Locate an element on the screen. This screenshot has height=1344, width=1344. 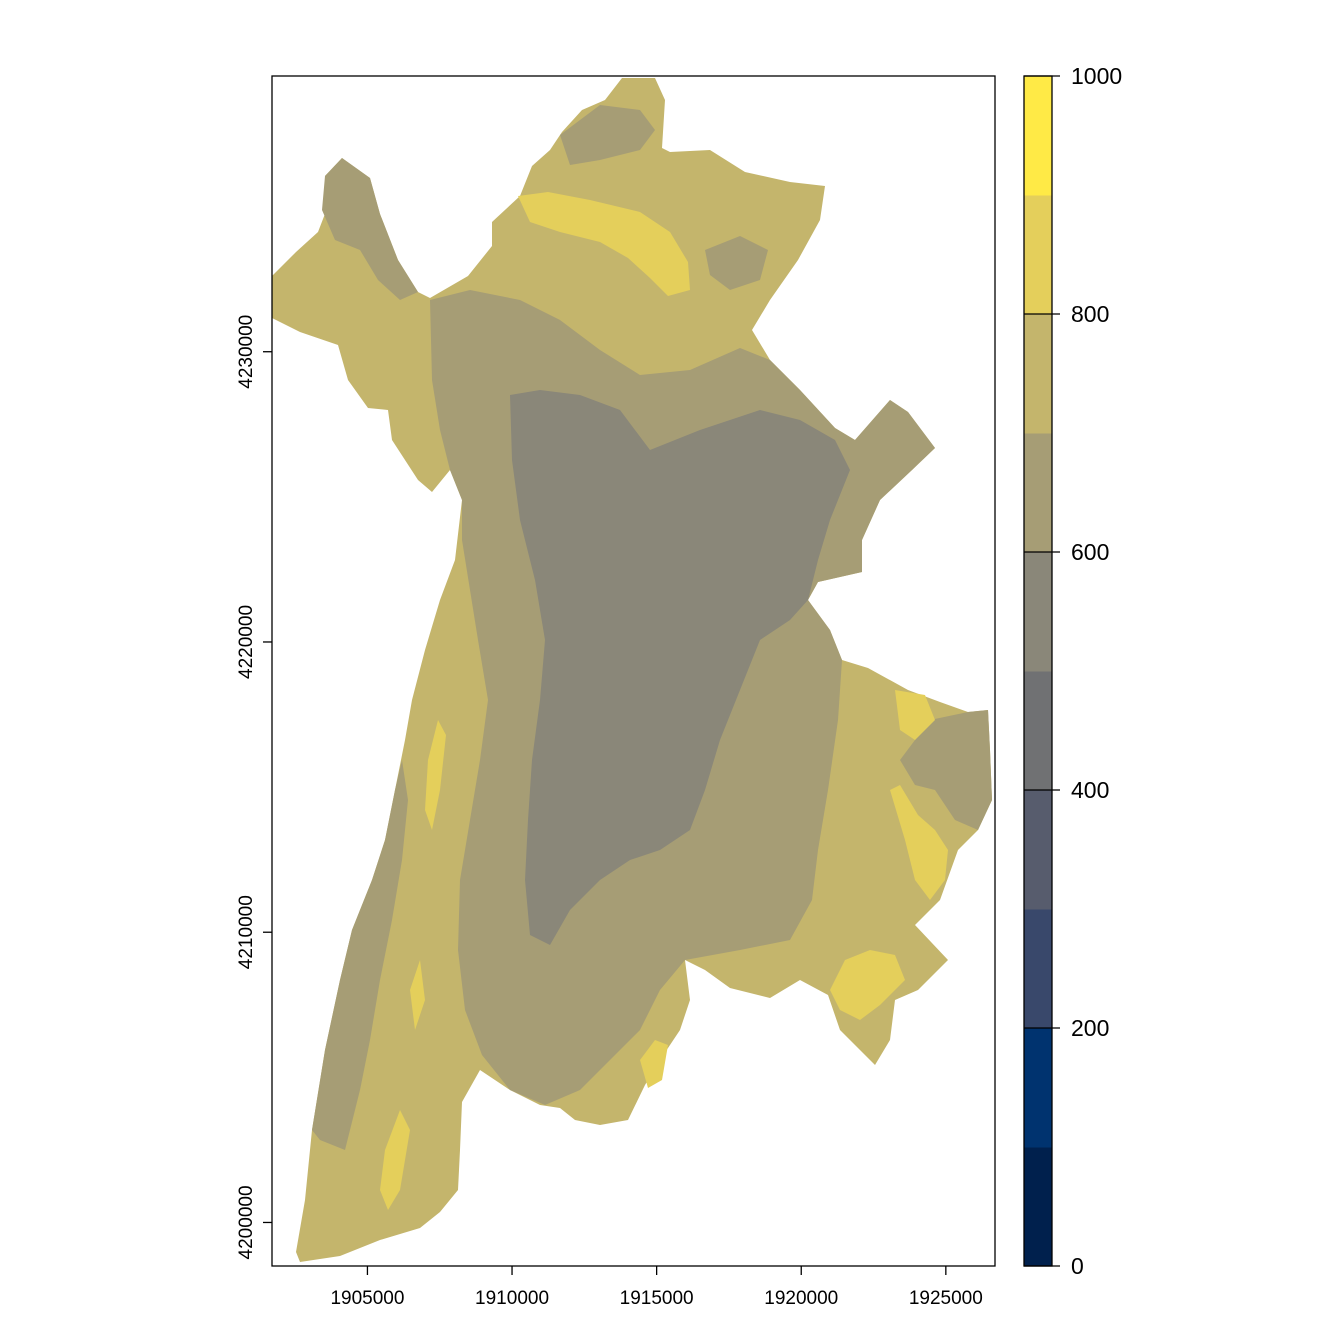
legend-ticks: 0 200 400 600 800 1000 is located at coordinates (1073, 671).